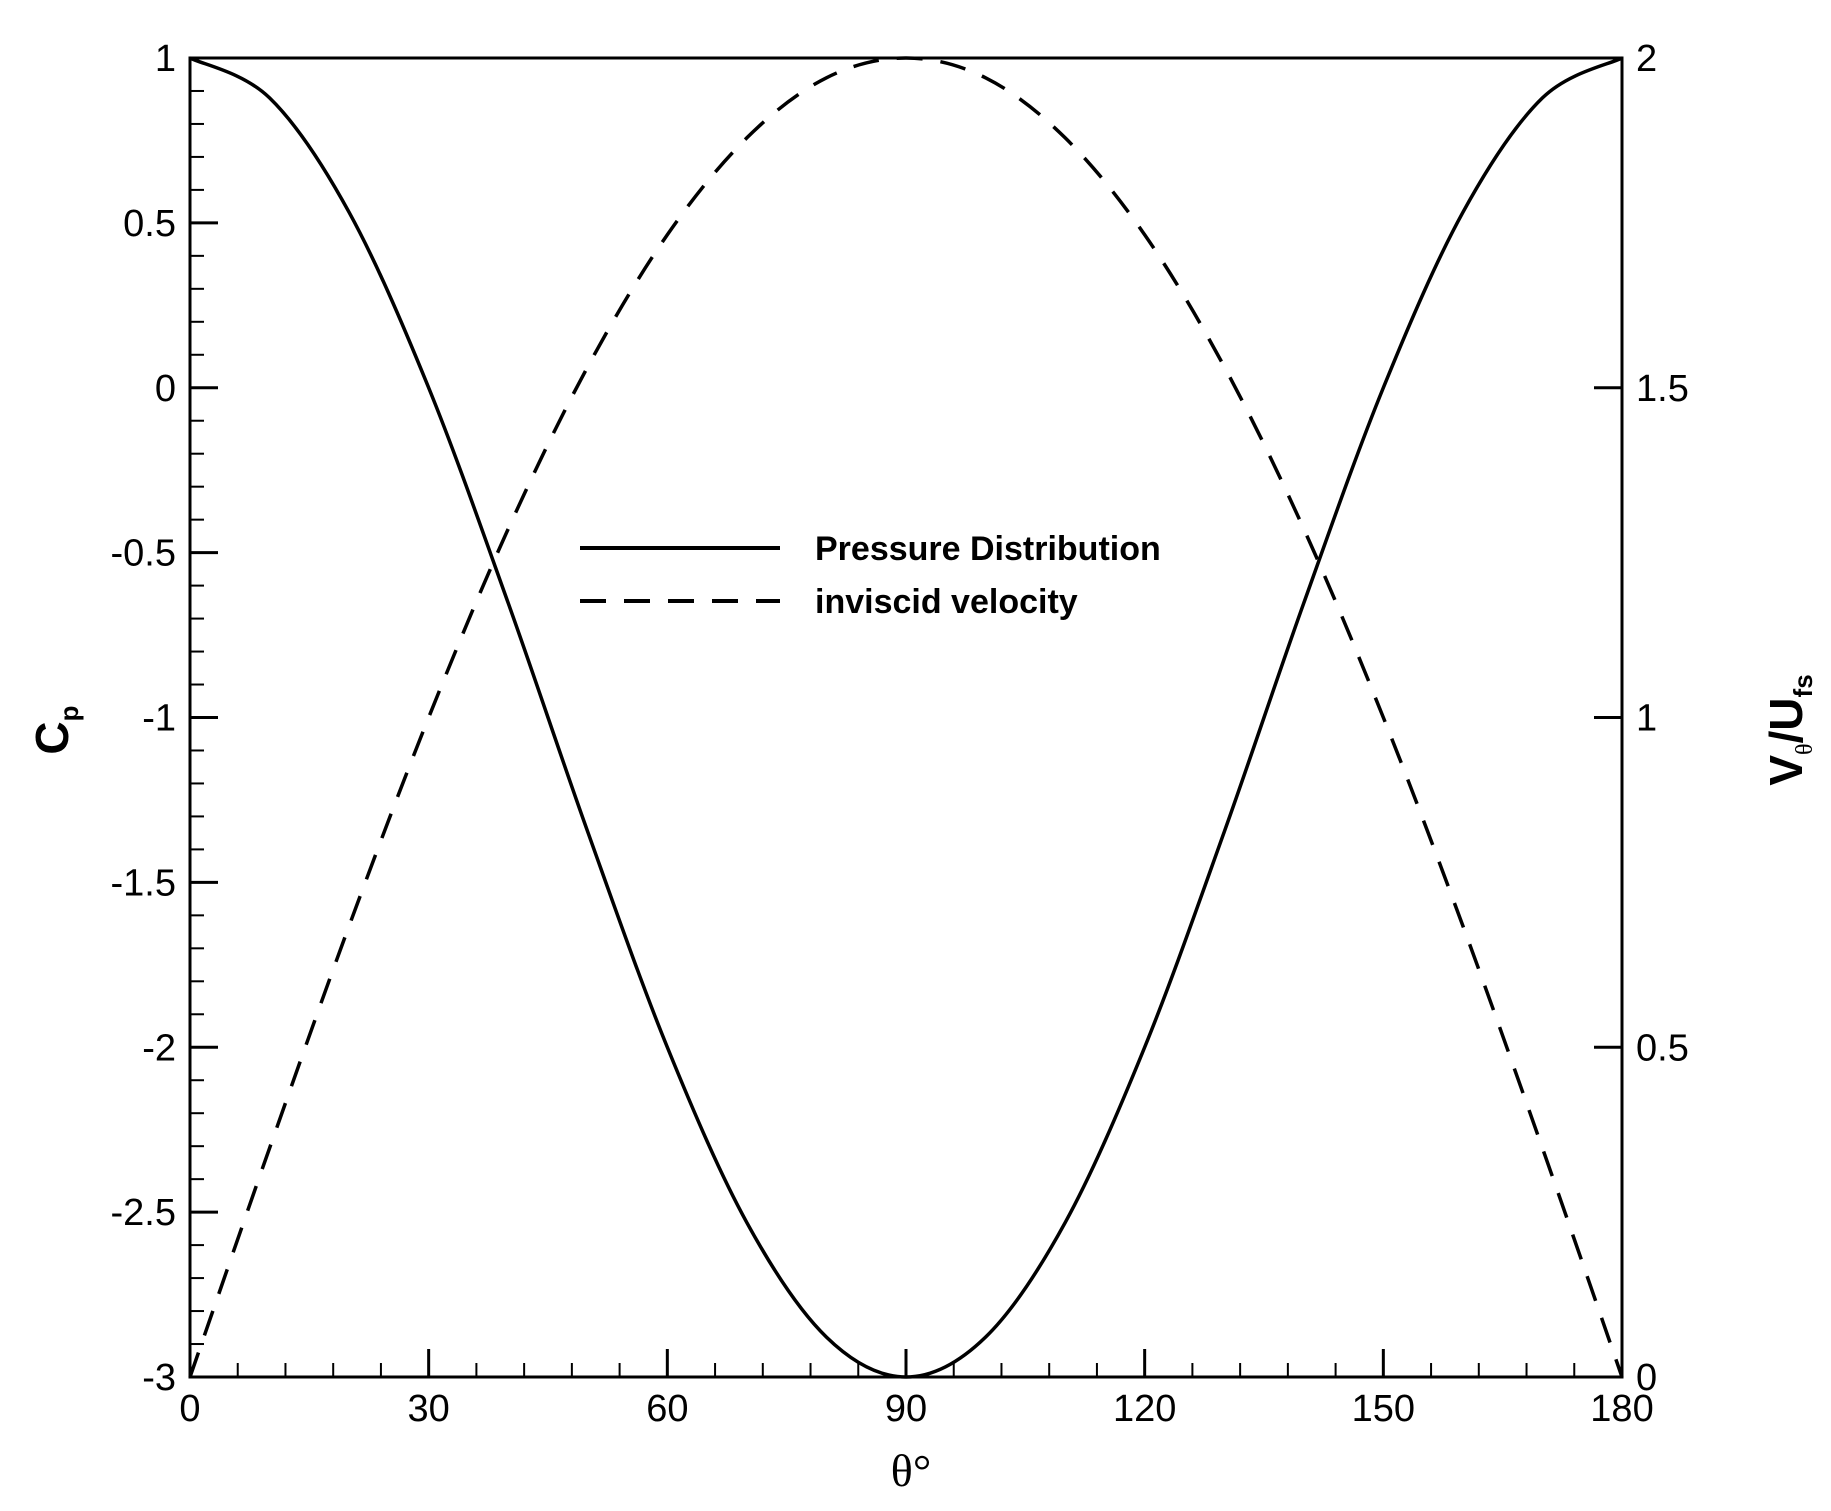  I want to click on y-right-tick-label: 0.5, so click(1662, 1048).